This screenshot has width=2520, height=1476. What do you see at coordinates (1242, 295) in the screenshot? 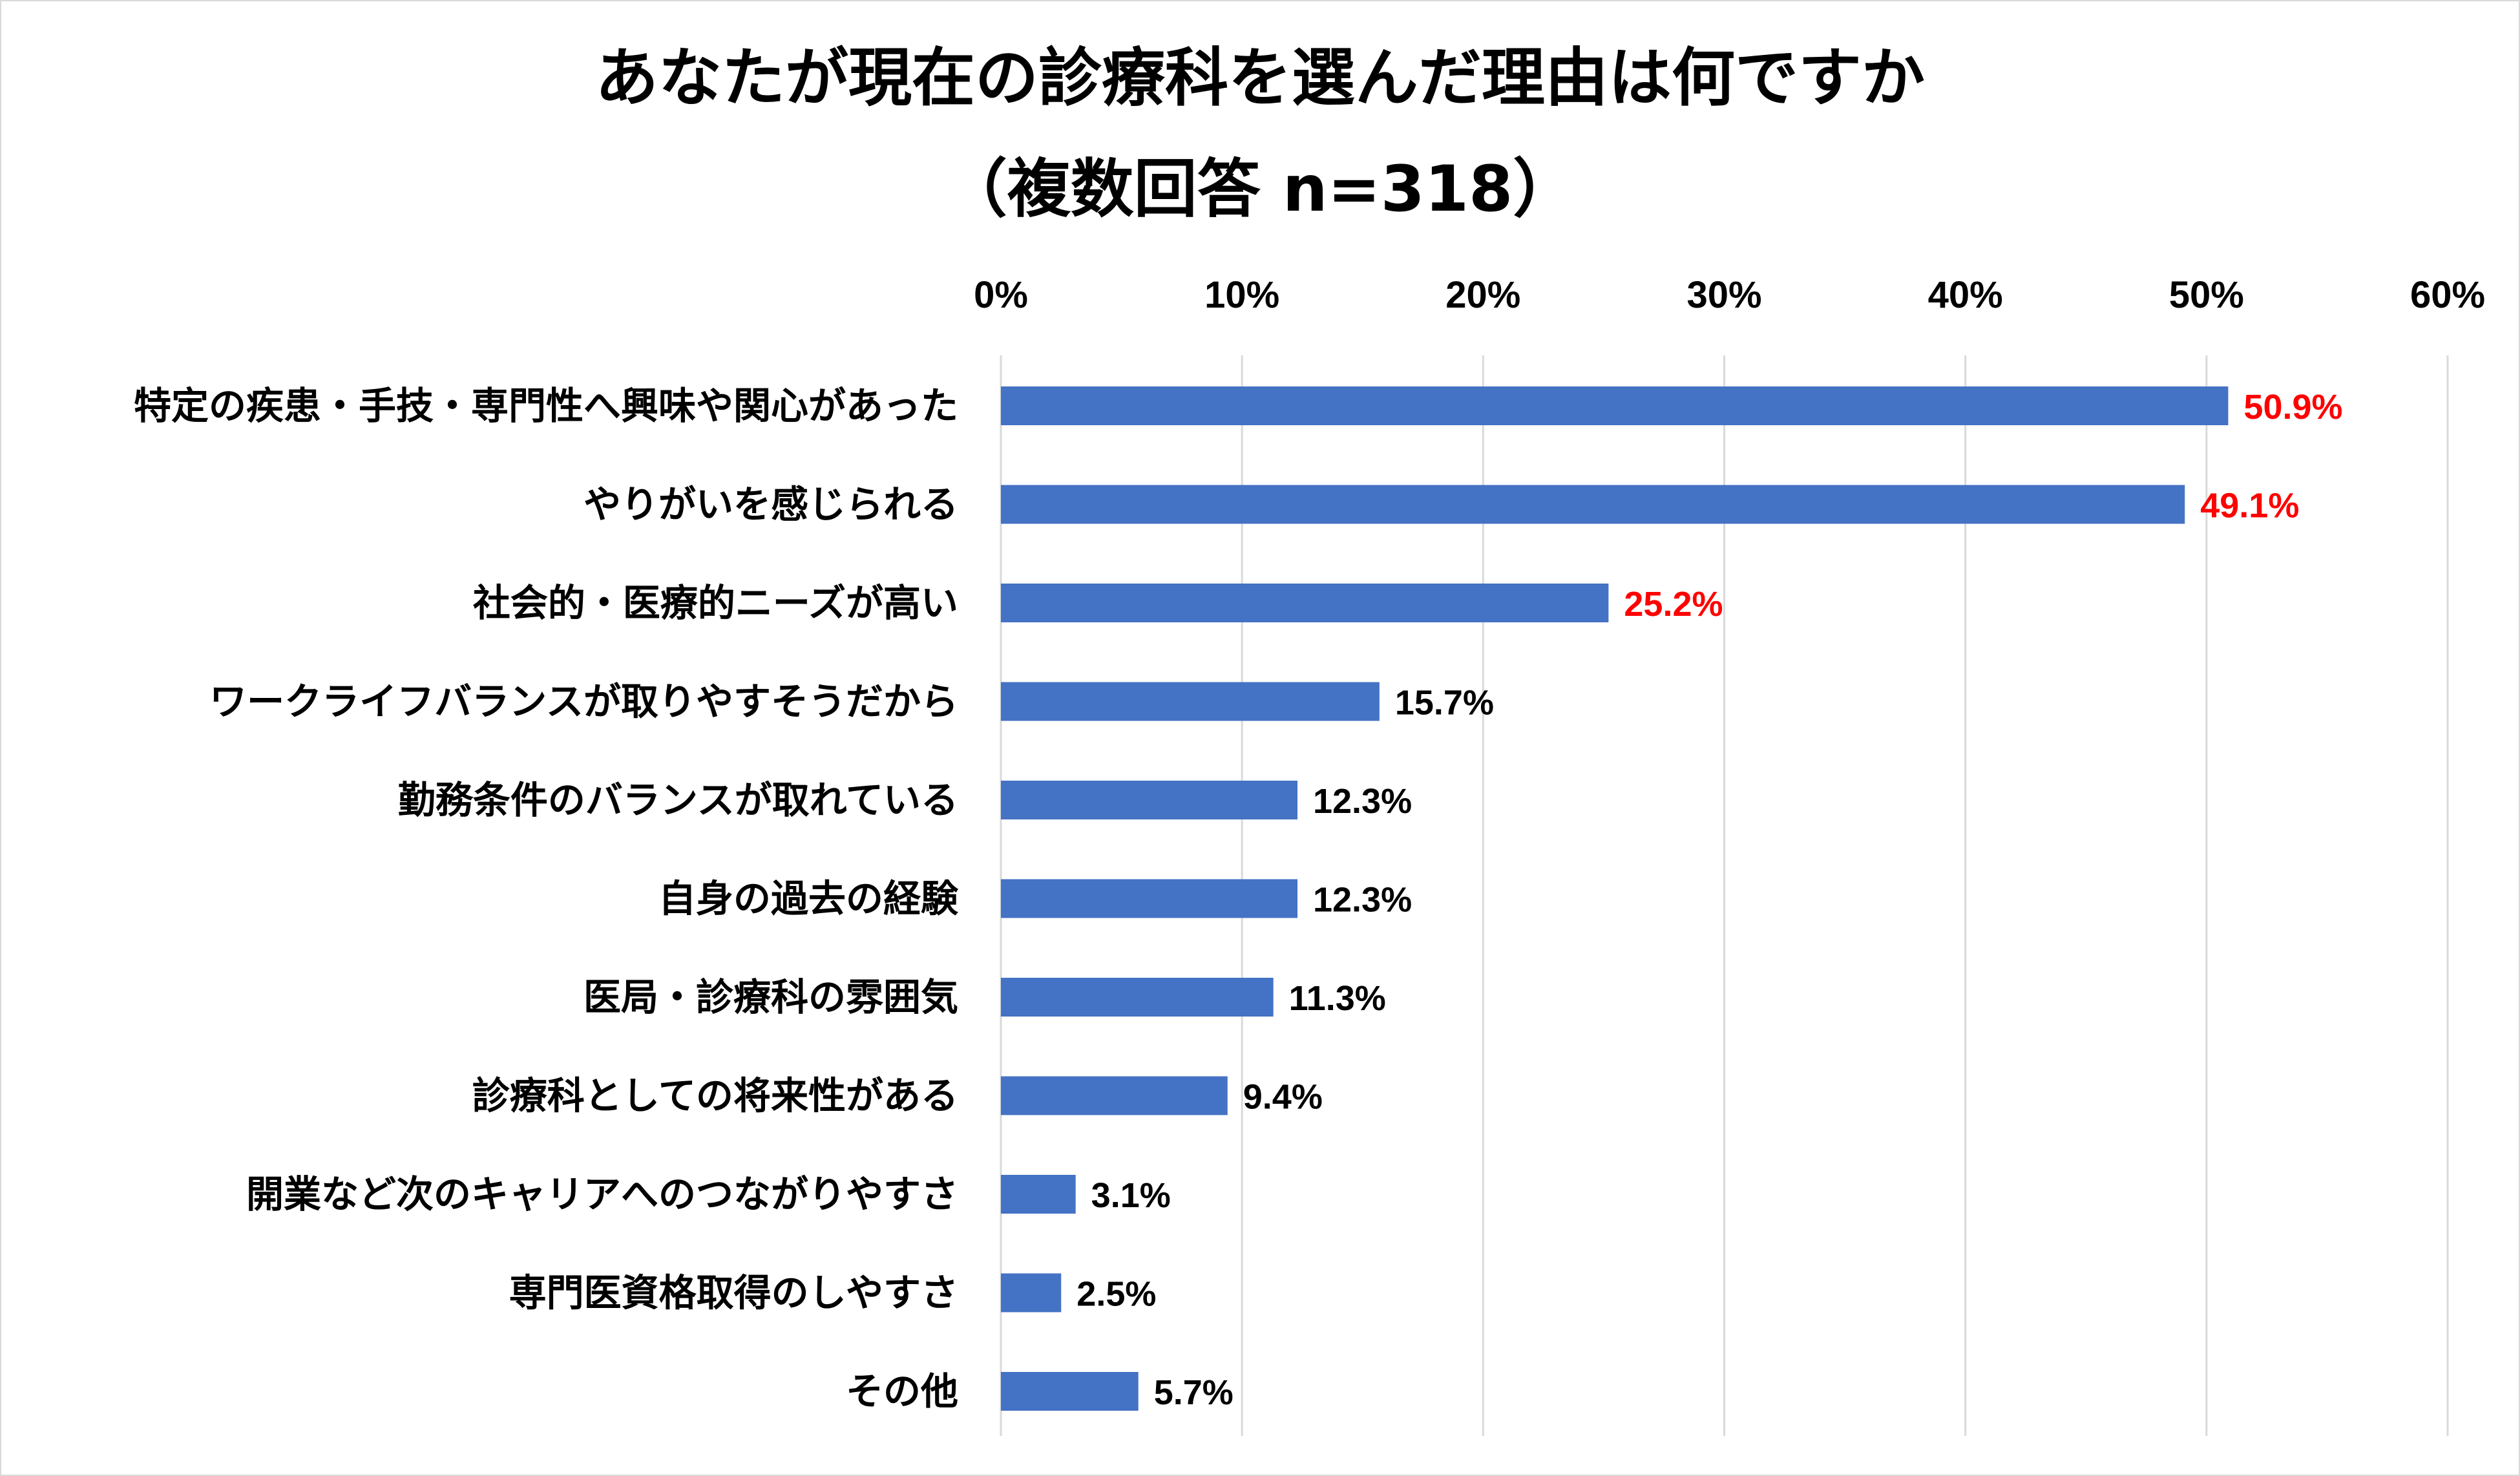
I see `x-tick-label-10: 10%` at bounding box center [1242, 295].